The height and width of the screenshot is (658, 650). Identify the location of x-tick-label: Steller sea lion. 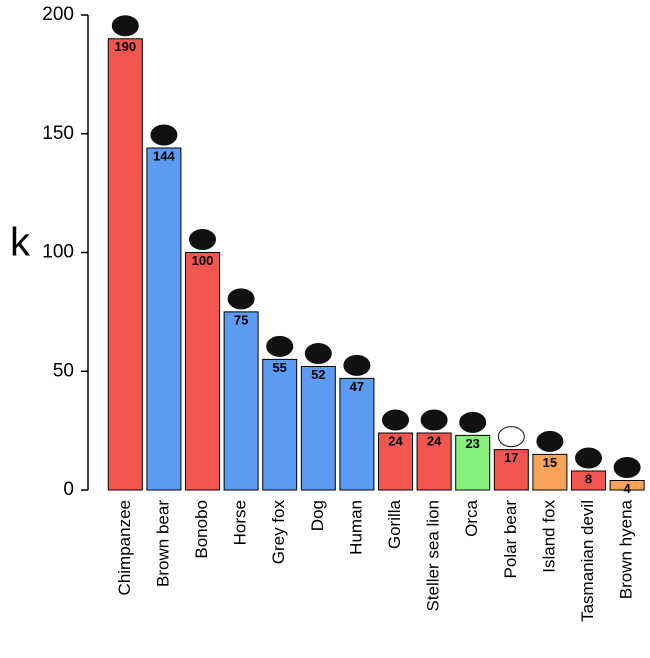
(433, 556).